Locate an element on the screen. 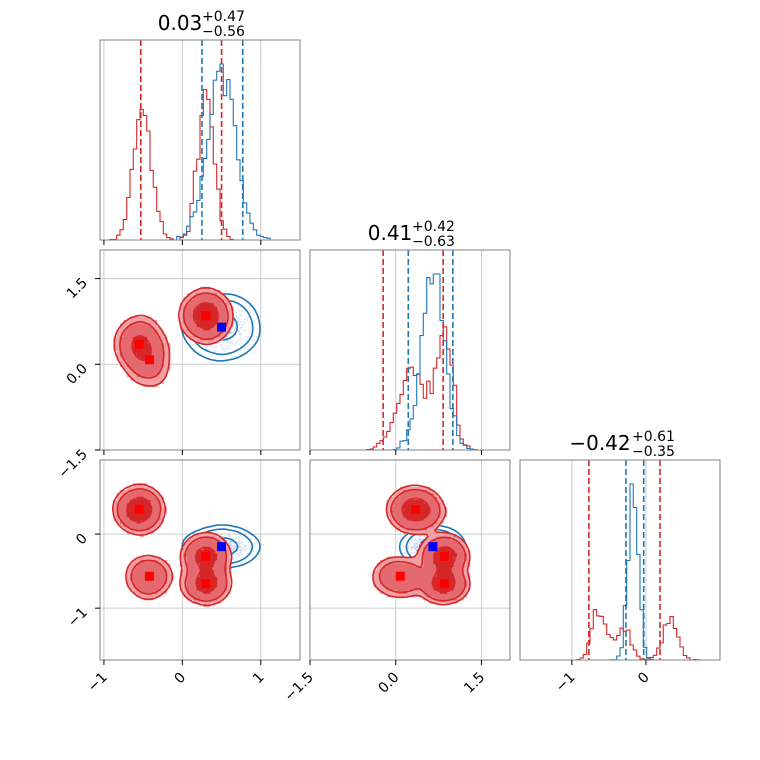 The height and width of the screenshot is (760, 760). panel-2-2: −0.42 +0.61−0.35 −1 0 is located at coordinates (620, 562).